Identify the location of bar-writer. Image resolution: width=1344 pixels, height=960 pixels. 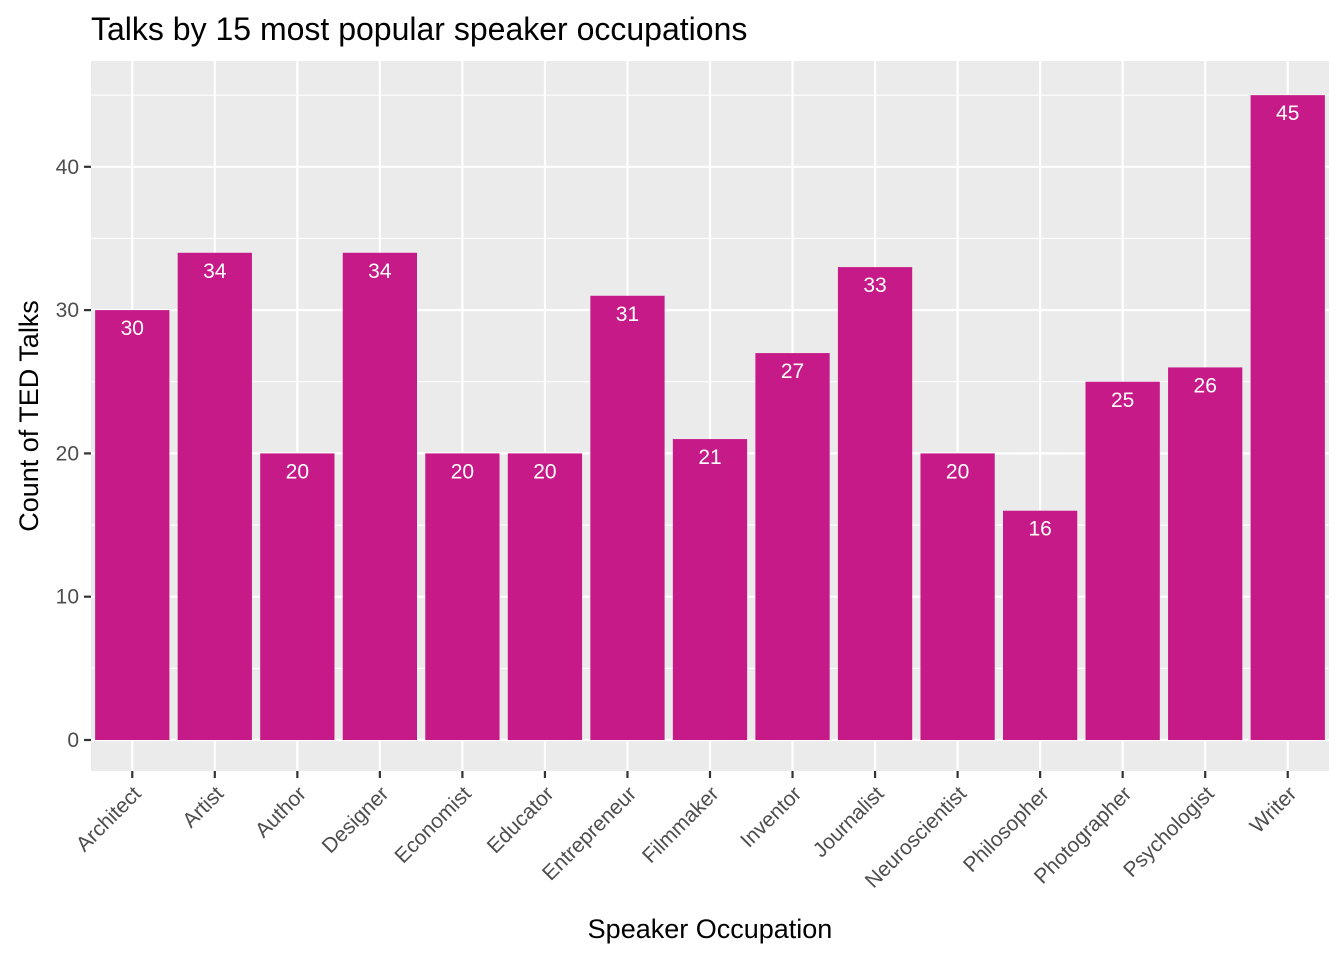
(1287, 417).